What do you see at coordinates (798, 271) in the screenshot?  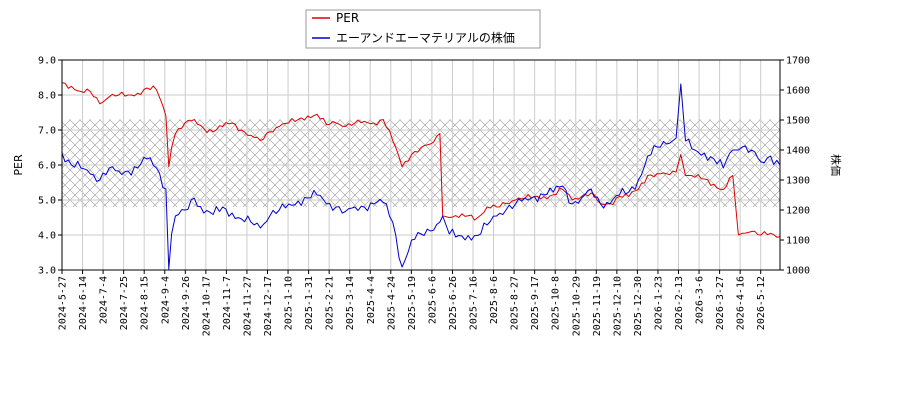 I see `y-right-tick-label: 1000` at bounding box center [798, 271].